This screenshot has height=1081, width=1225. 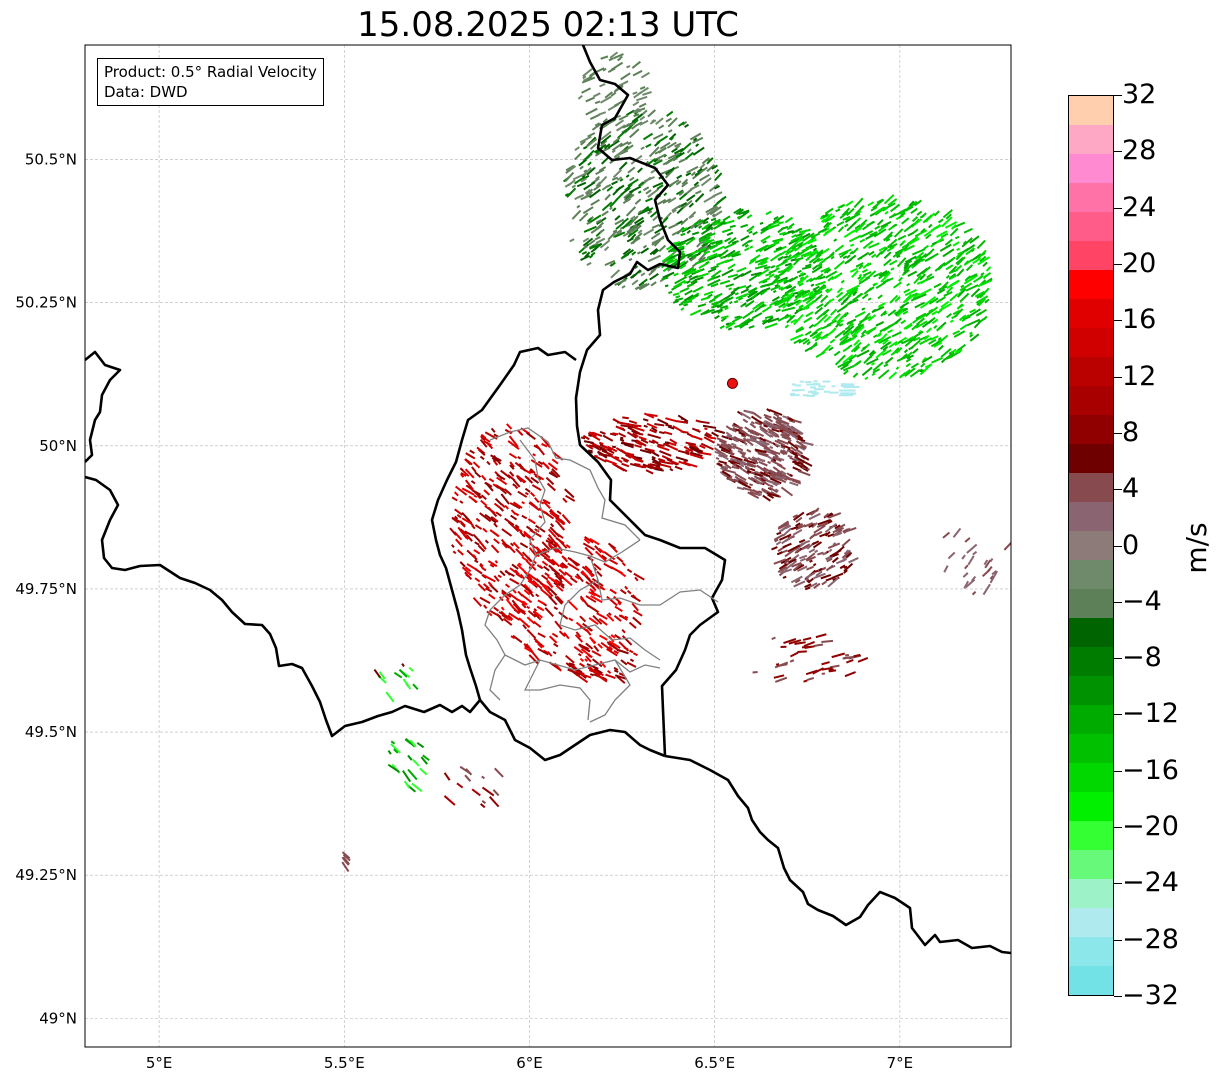 I want to click on radar-site-marker, so click(x=732, y=383).